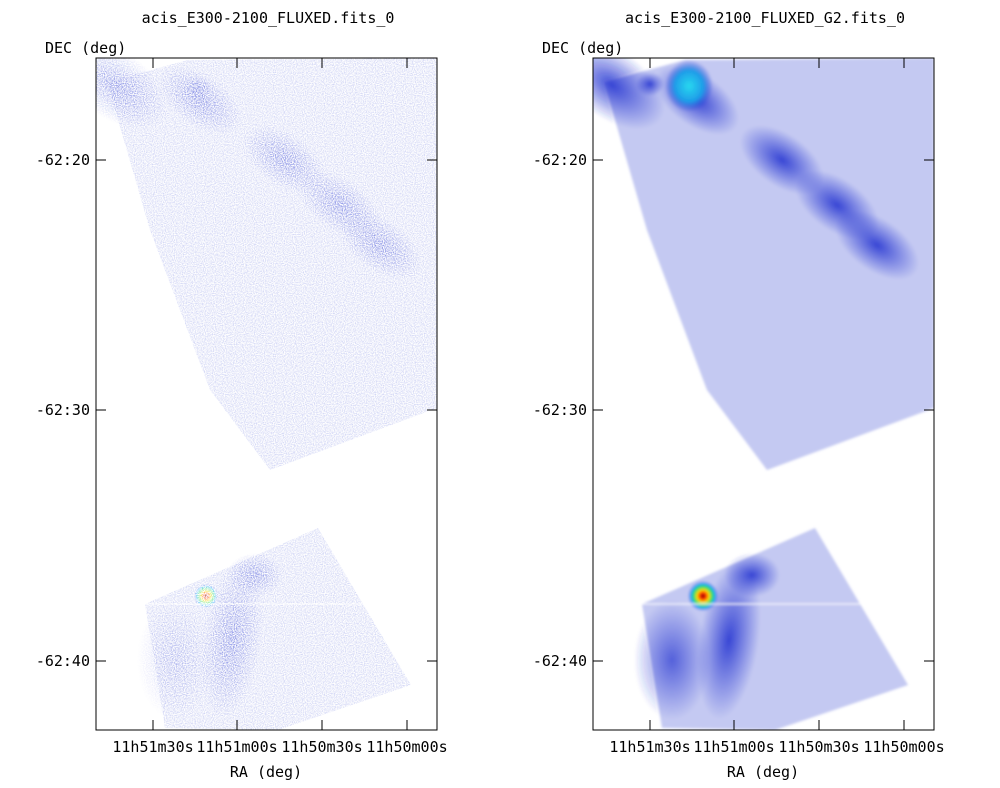 Image resolution: width=1000 pixels, height=788 pixels. What do you see at coordinates (268, 18) in the screenshot?
I see `panel-title: acis_E300-2100_FLUXED.fits_0` at bounding box center [268, 18].